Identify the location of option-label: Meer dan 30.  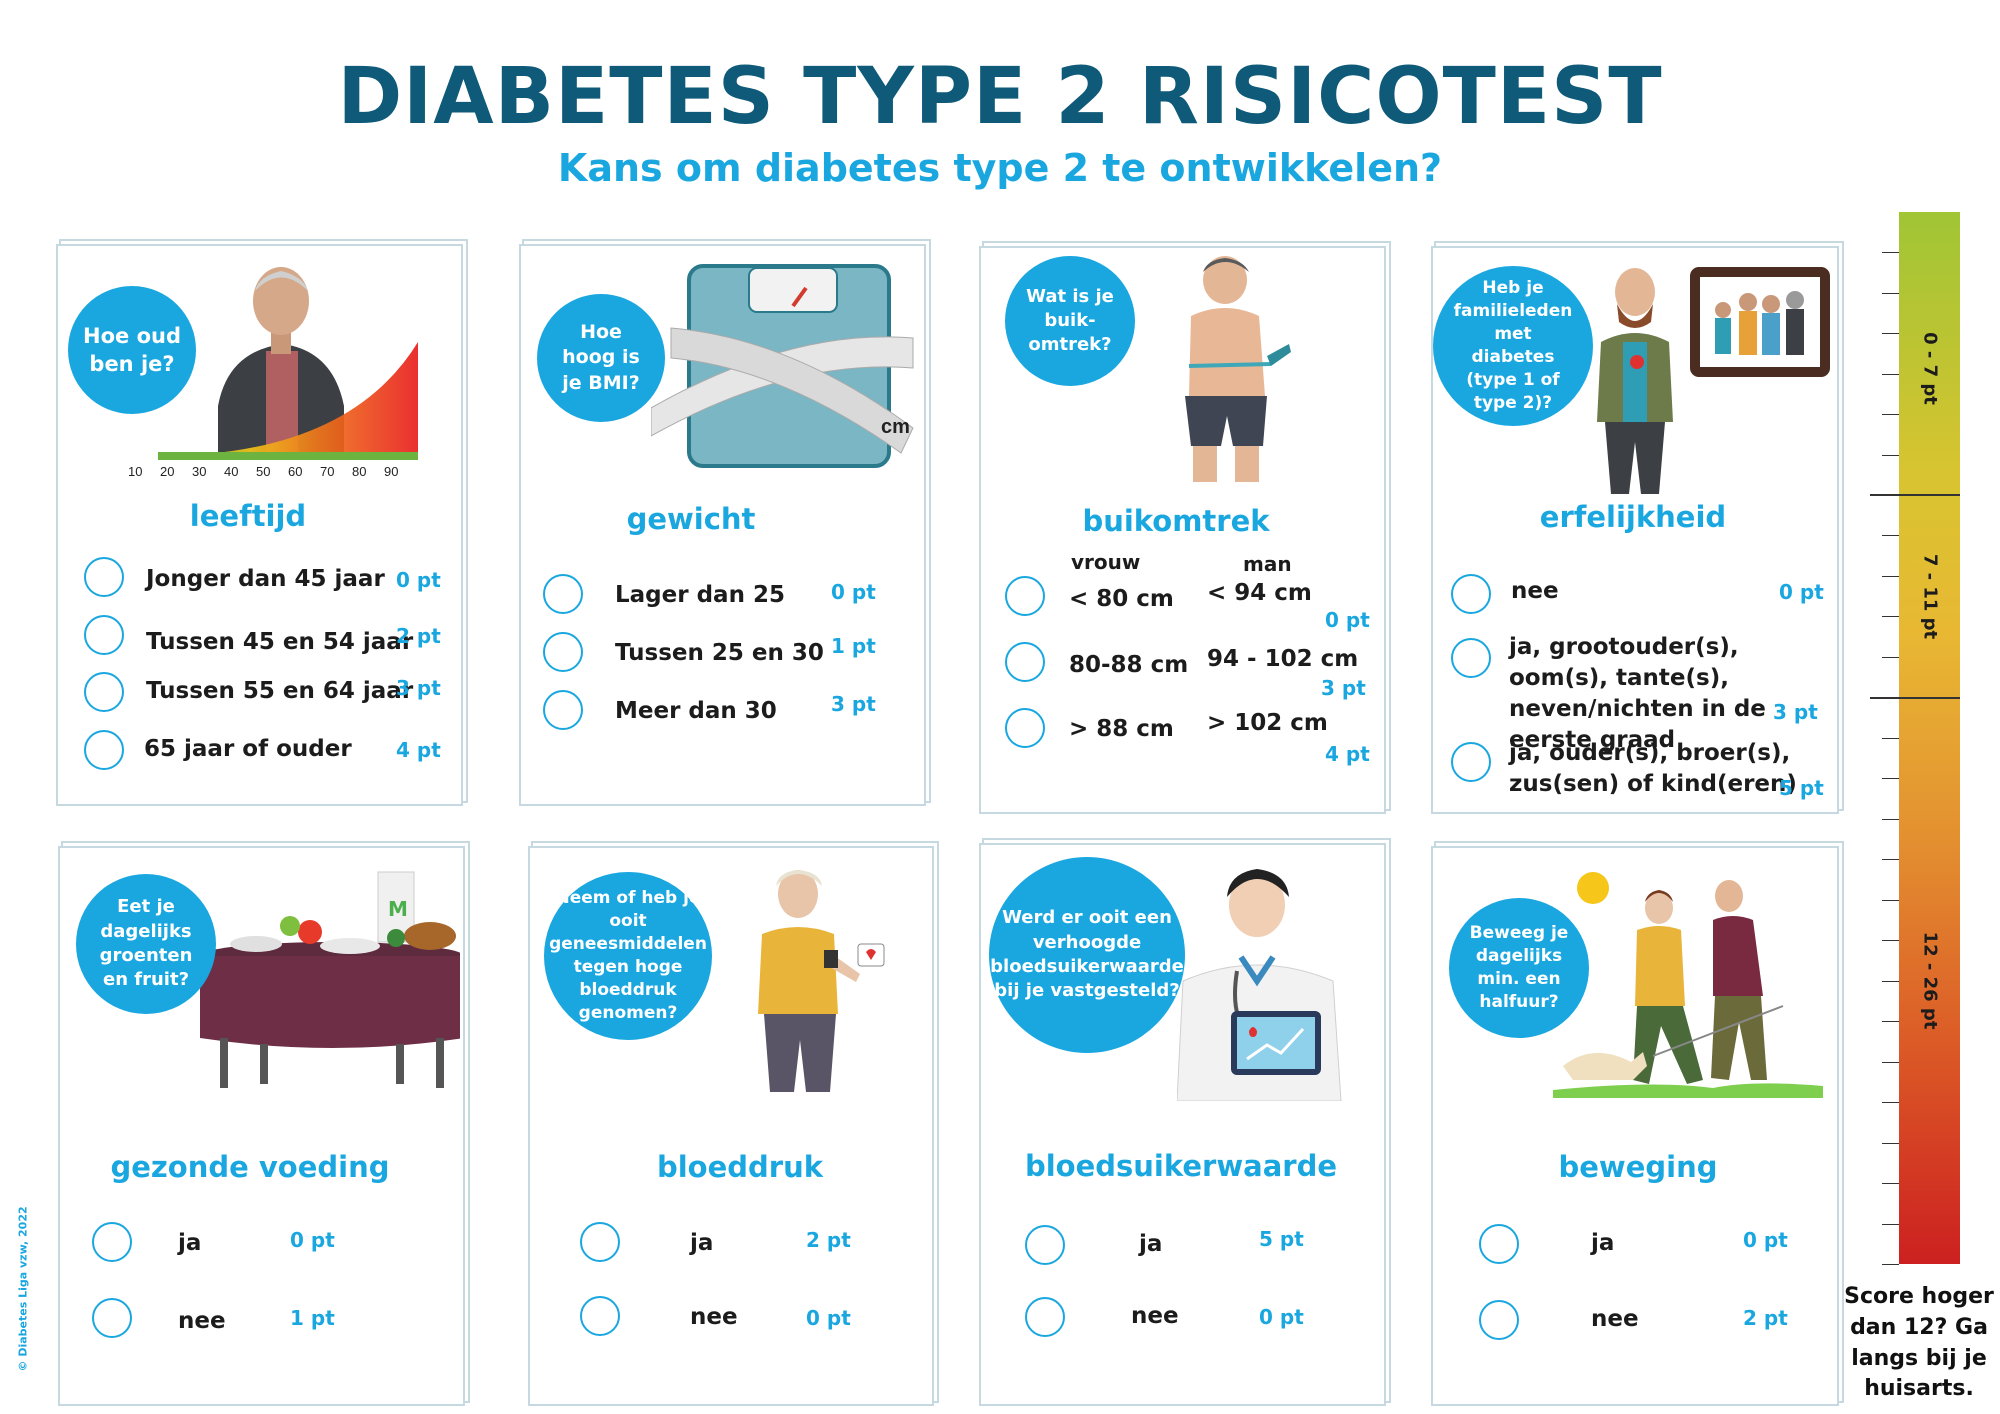
(696, 711).